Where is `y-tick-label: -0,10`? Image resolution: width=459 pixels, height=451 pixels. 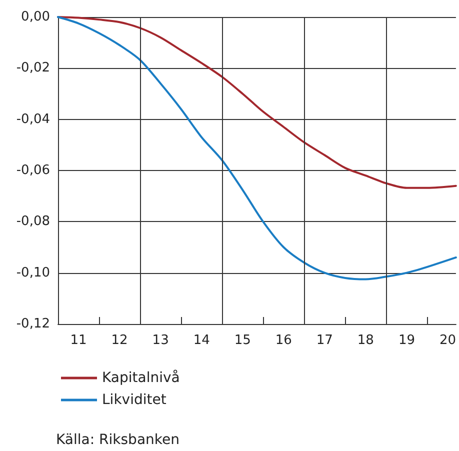
y-tick-label: -0,10 is located at coordinates (33, 272).